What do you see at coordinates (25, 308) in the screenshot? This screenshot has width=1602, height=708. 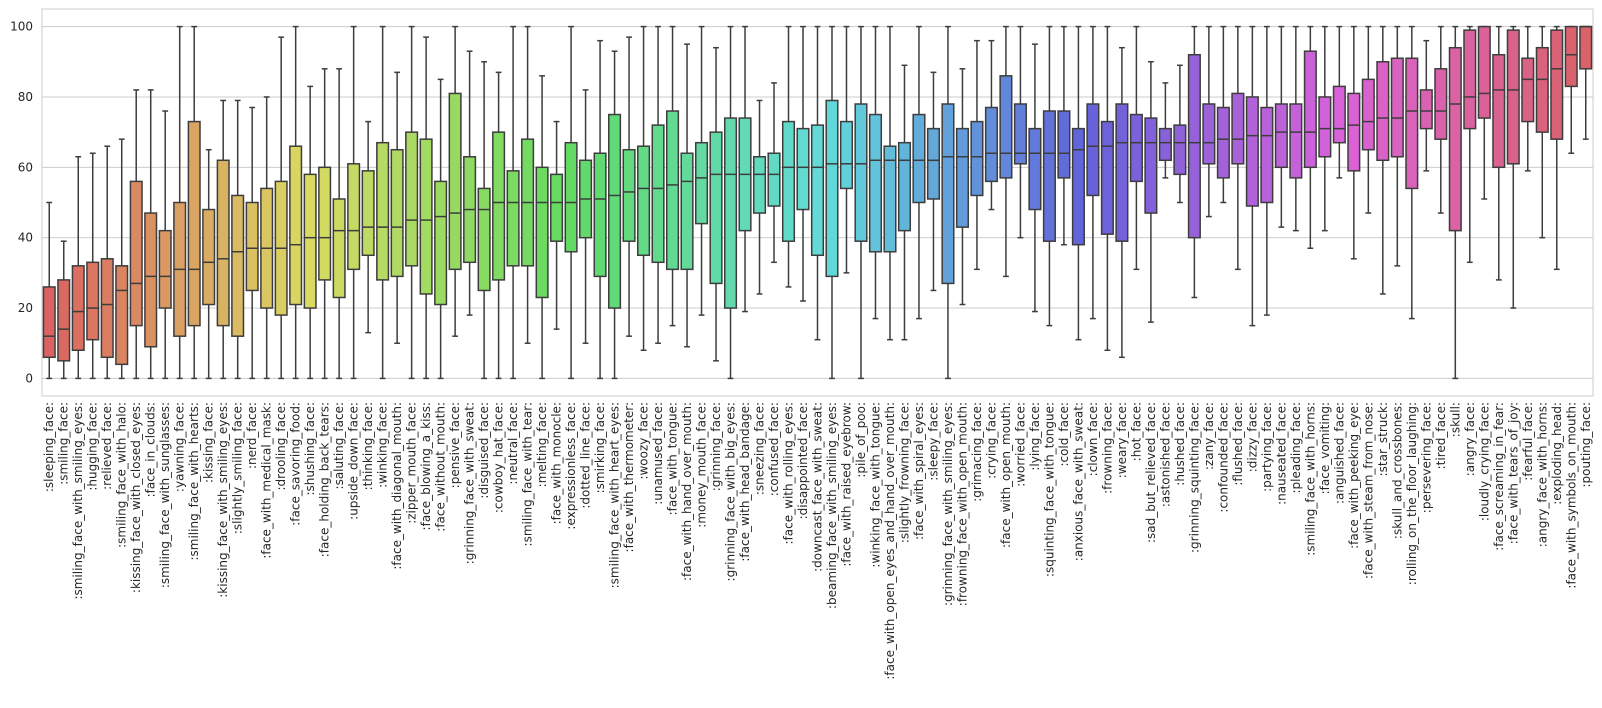 I see `y-tick-label: 20` at bounding box center [25, 308].